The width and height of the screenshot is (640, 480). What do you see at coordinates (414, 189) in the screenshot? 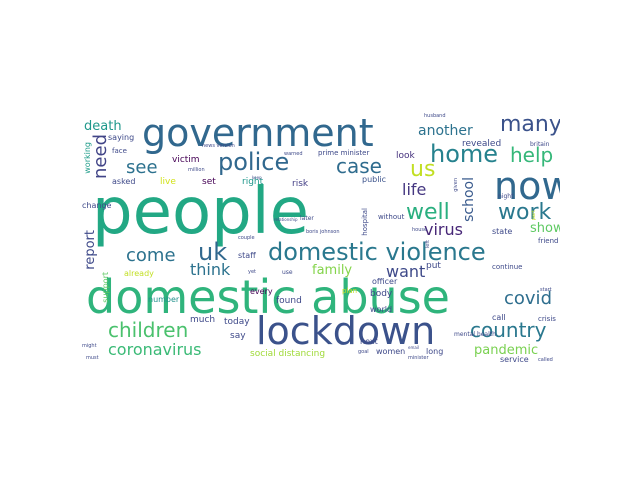
I see `word-life: life` at bounding box center [414, 189].